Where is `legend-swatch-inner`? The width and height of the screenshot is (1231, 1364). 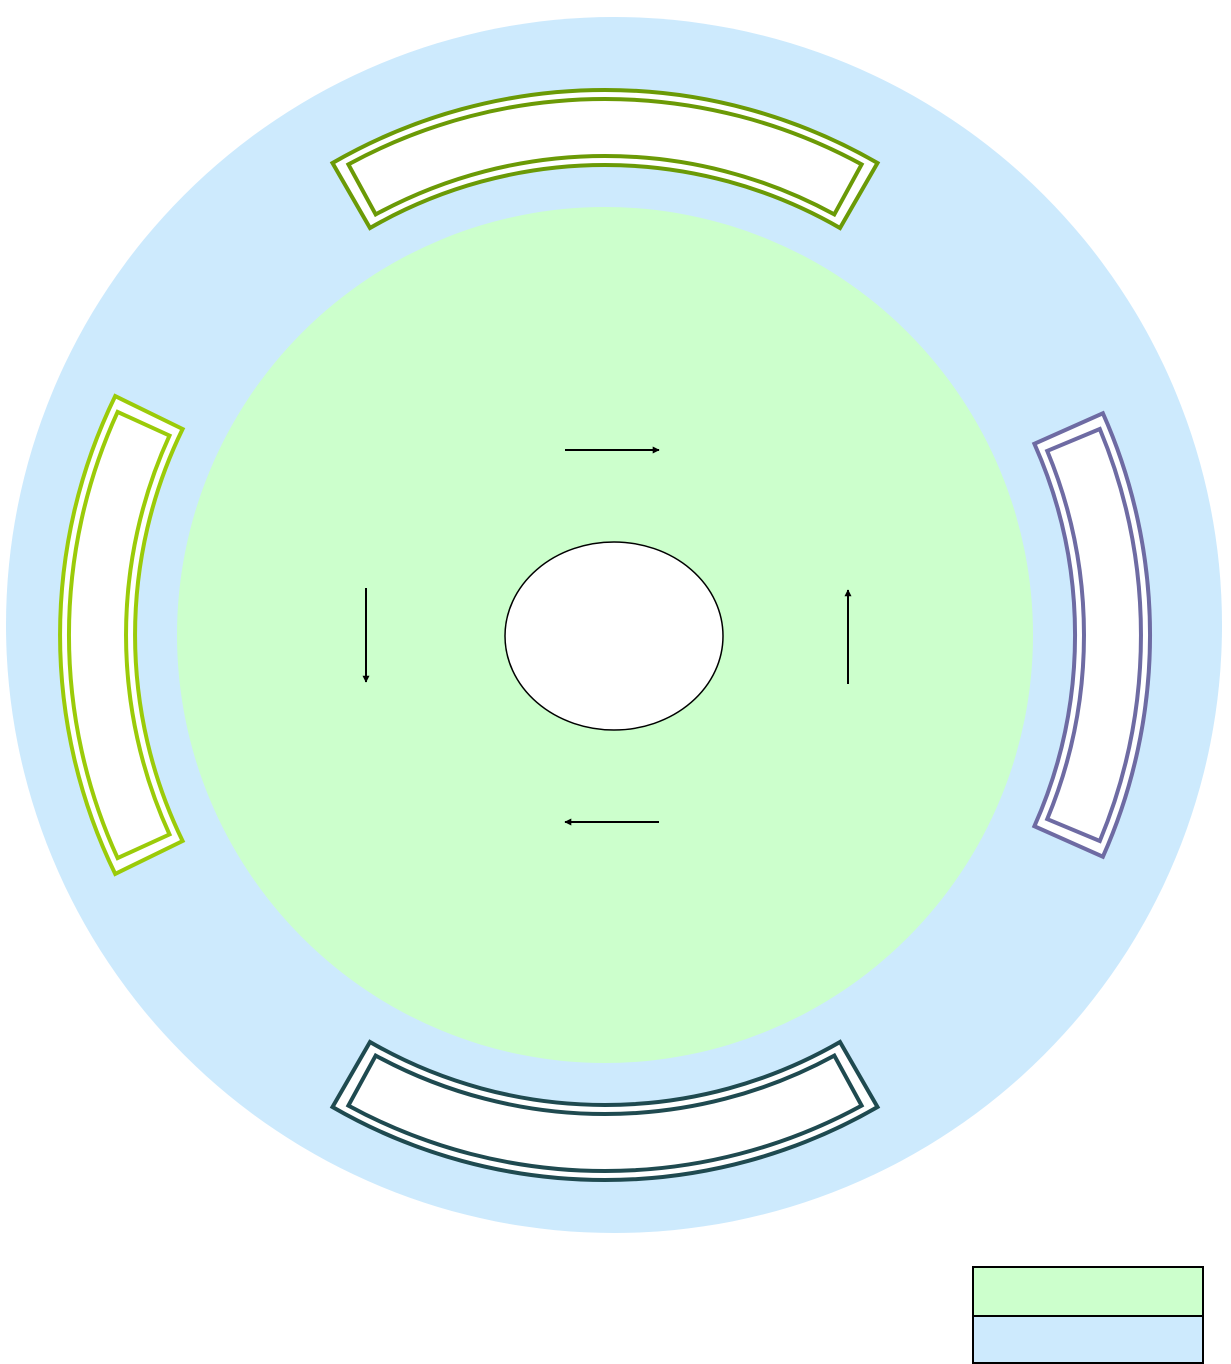
legend-swatch-inner is located at coordinates (1088, 1291).